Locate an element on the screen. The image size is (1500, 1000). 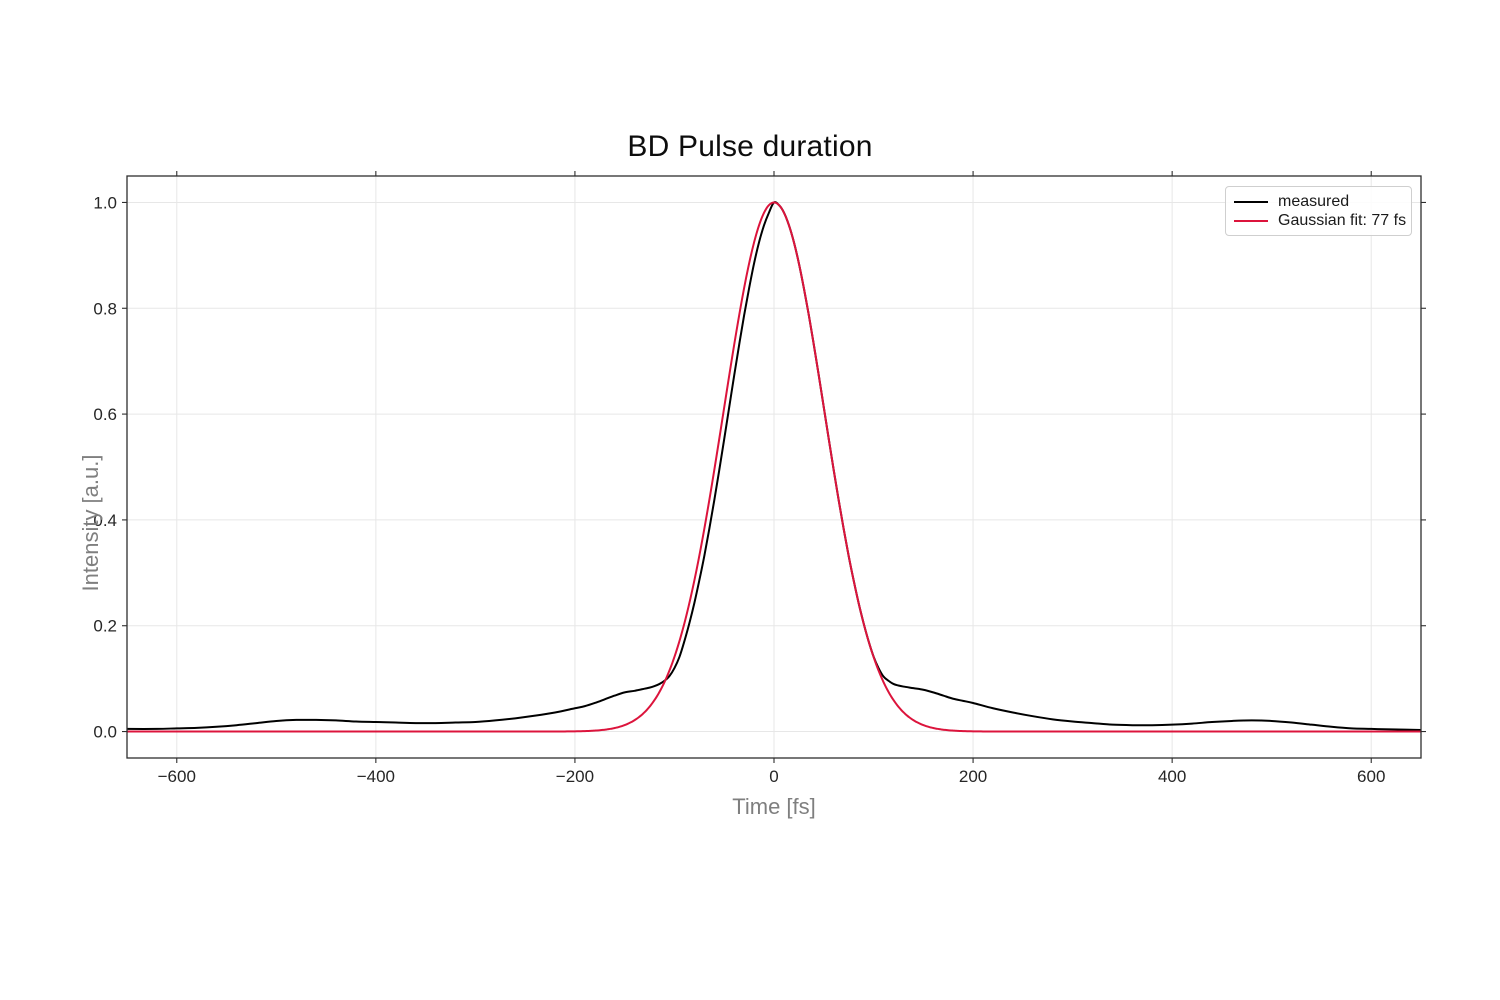
legend: measured Gaussian fit: 77 fs is located at coordinates (1318, 211).